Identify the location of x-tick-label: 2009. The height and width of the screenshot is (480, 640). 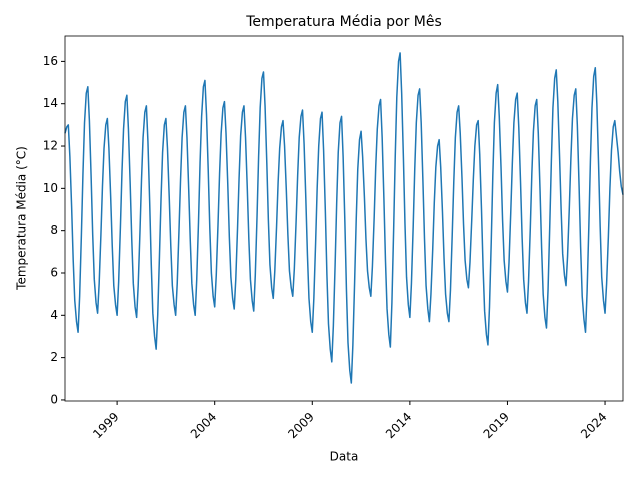
(300, 425).